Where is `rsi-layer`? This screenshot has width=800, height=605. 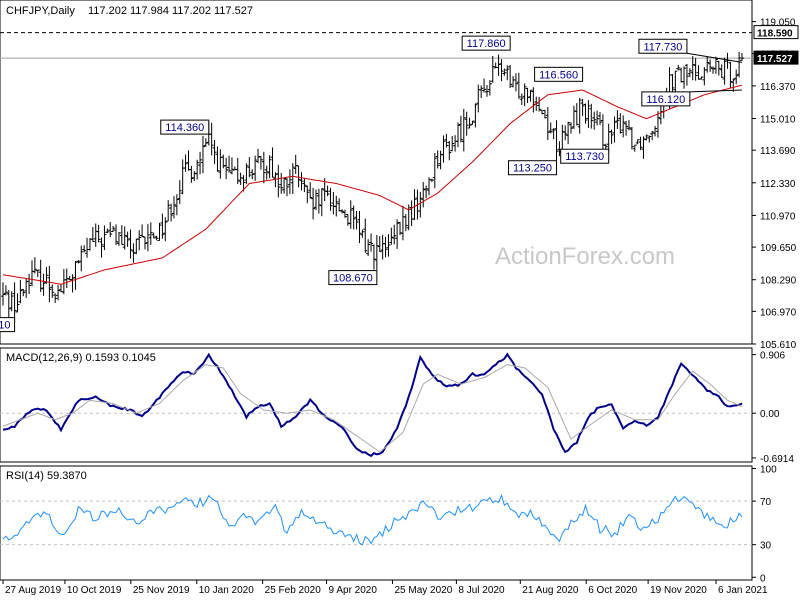
rsi-layer is located at coordinates (376, 519).